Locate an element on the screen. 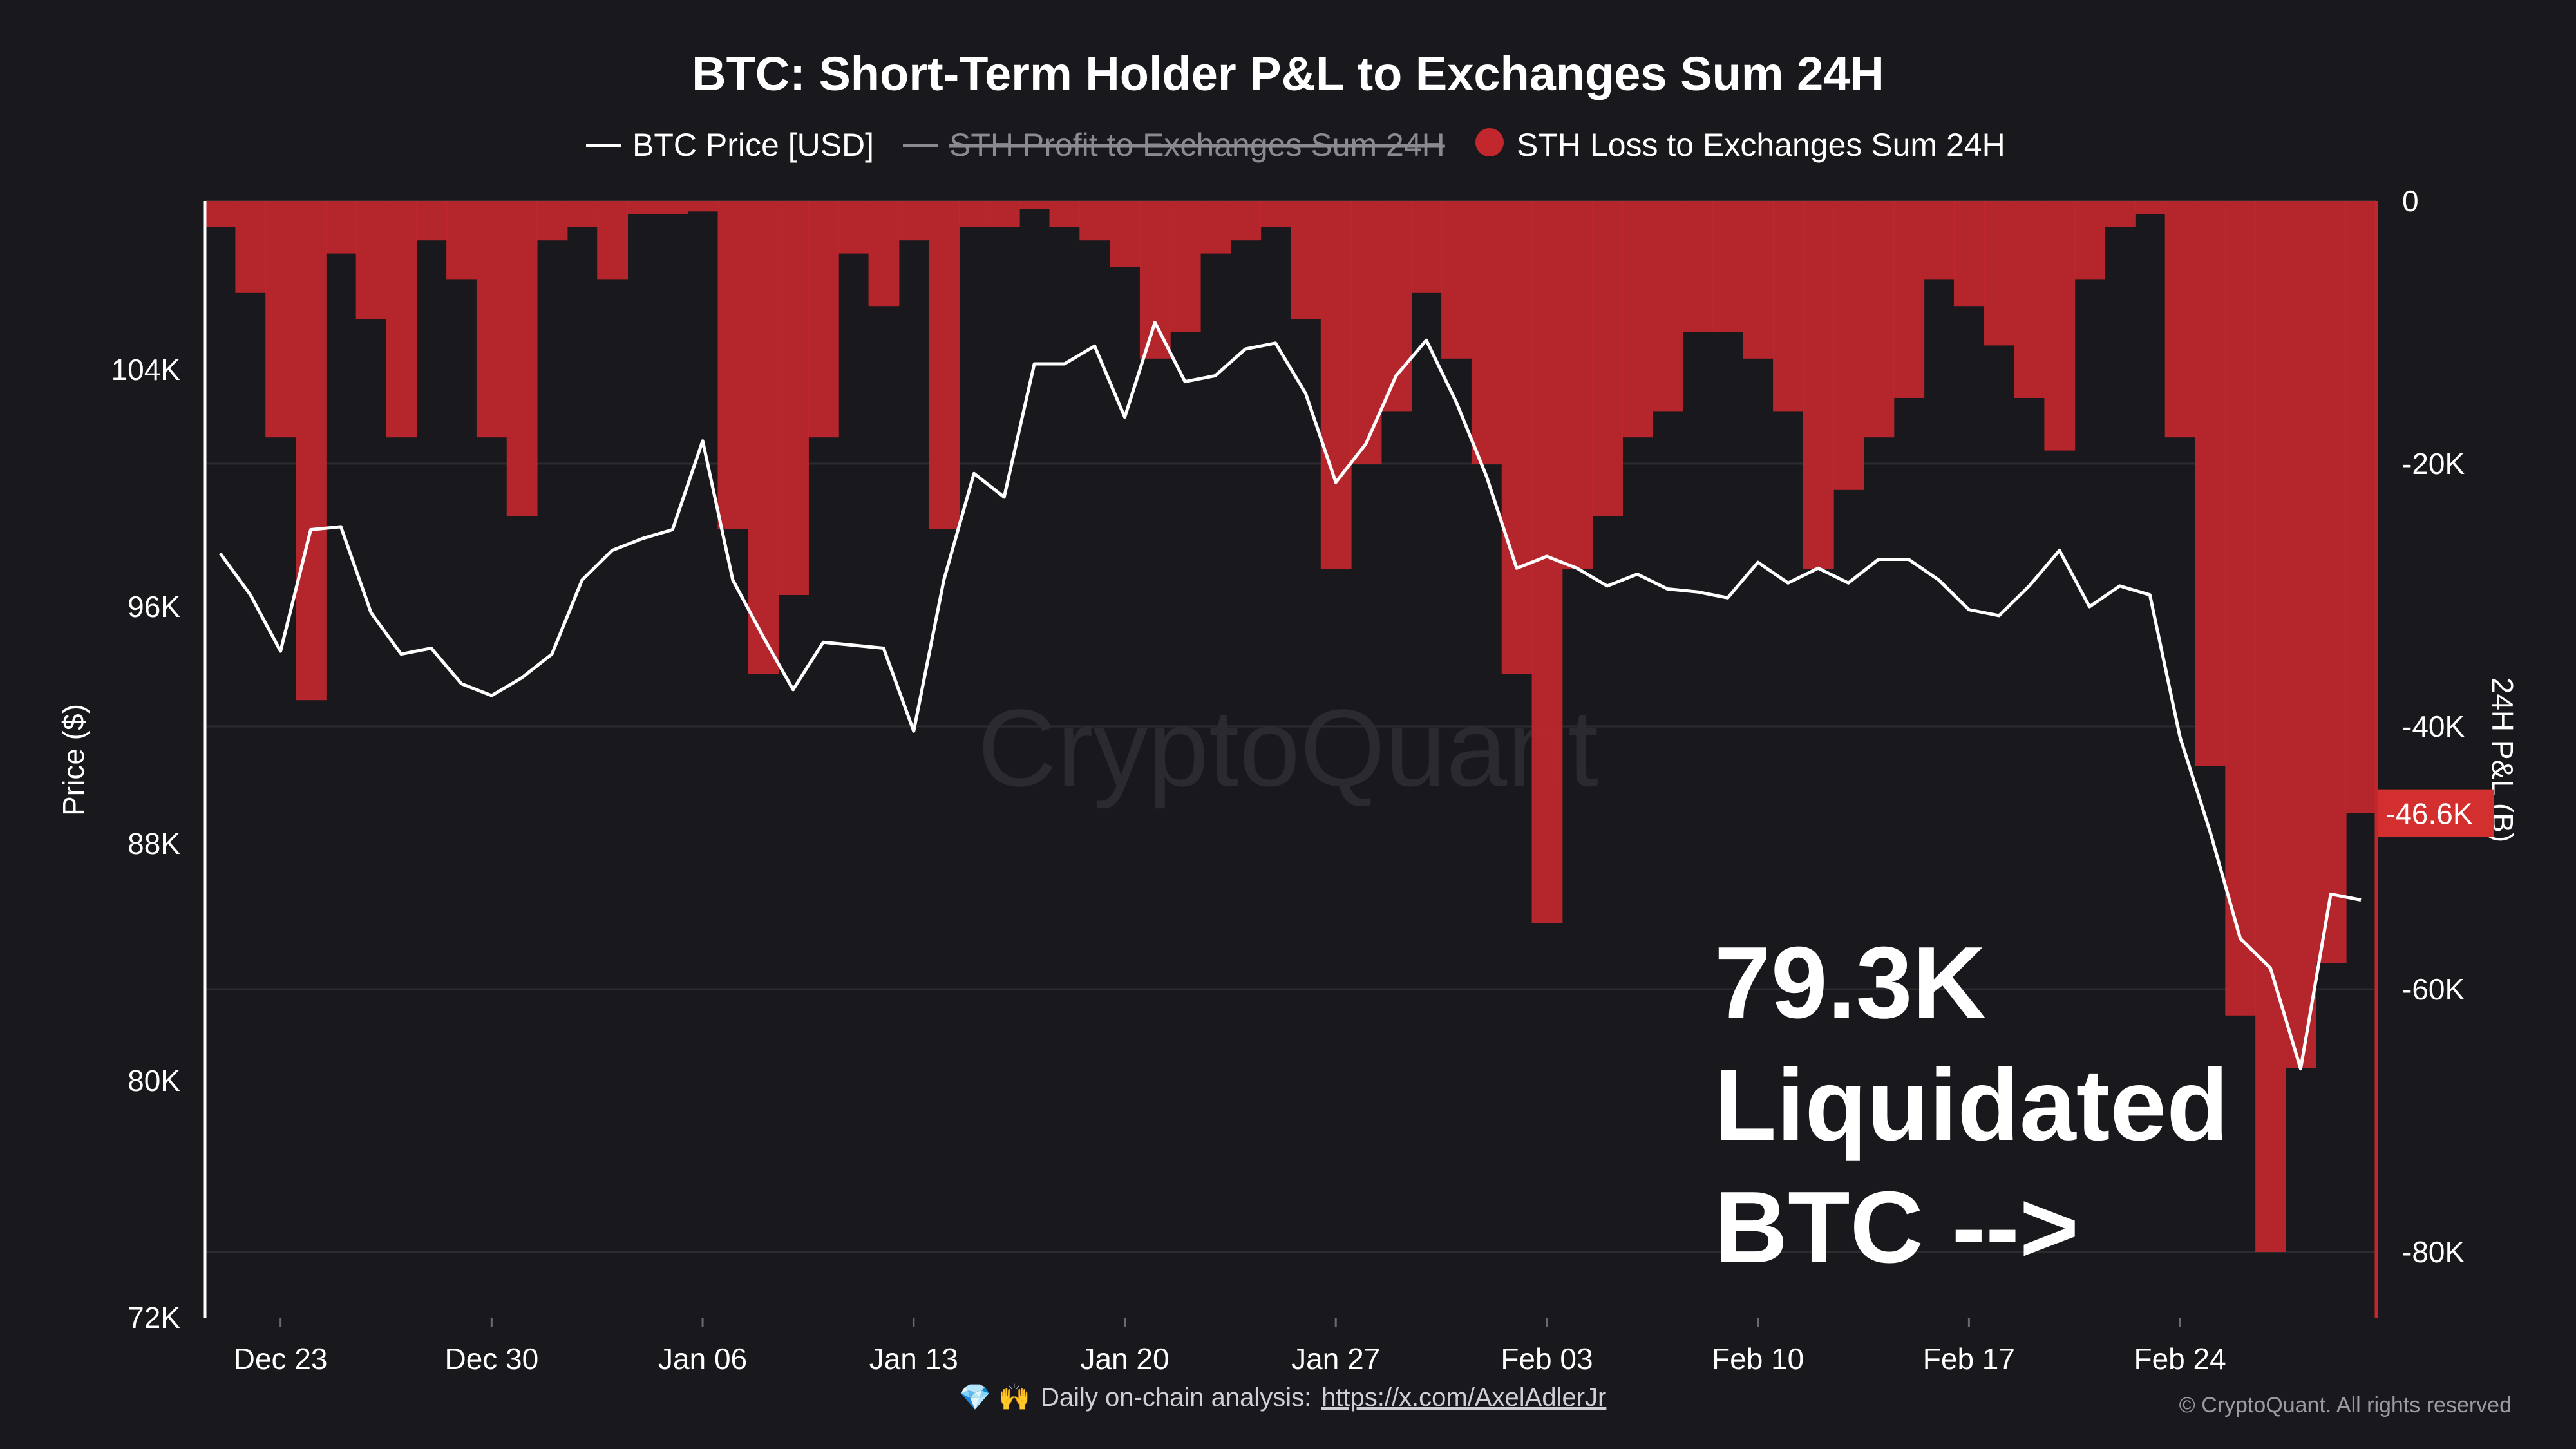 This screenshot has width=2576, height=1449. annotation-line-3: BTC --> is located at coordinates (1896, 1227).